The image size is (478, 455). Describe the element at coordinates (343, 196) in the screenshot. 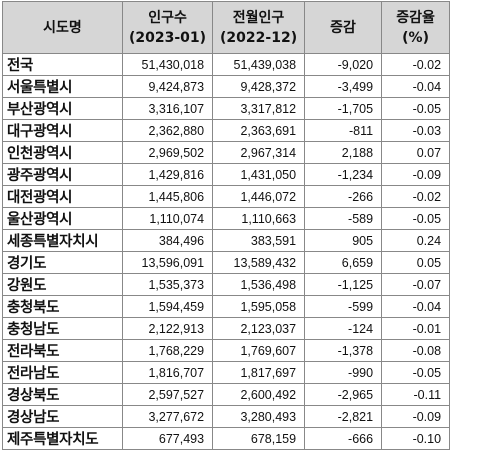

I see `change-cell: -266` at that location.